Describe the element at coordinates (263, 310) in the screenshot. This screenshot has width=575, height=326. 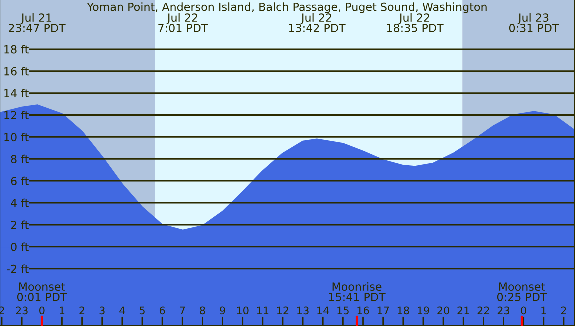
I see `x-tick-label: 11` at that location.